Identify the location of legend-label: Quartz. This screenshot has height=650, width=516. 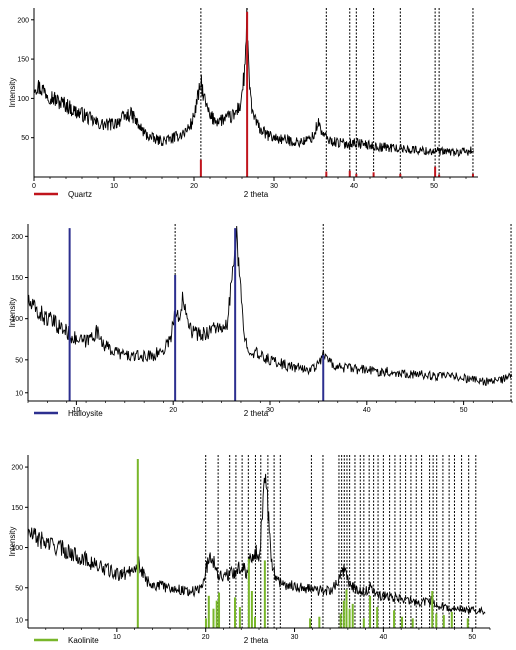
(80, 194).